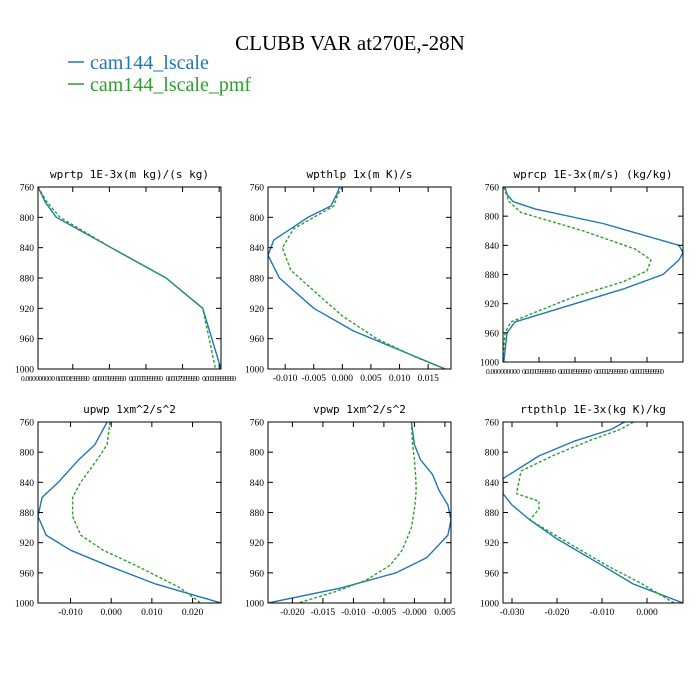  Describe the element at coordinates (428, 379) in the screenshot. I see `x-tick-label: 0.015` at that location.